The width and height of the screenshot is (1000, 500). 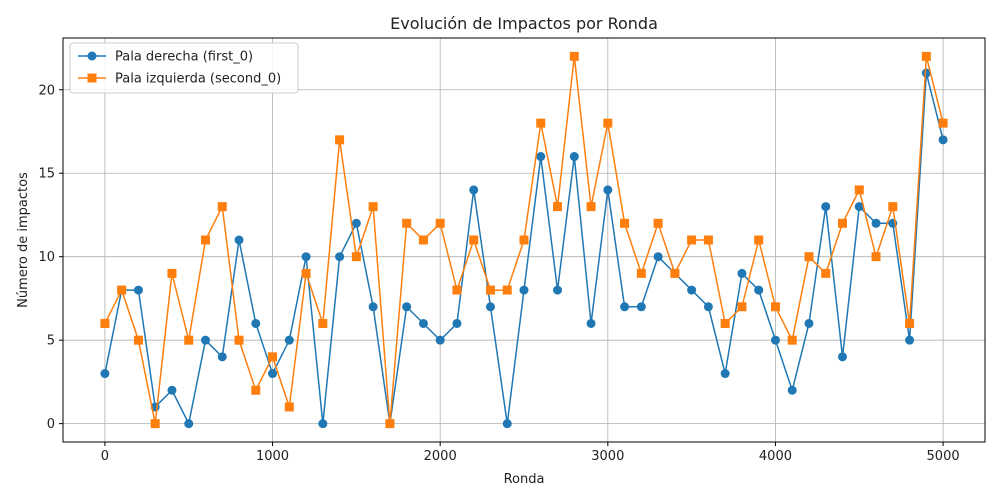 What do you see at coordinates (524, 479) in the screenshot?
I see `x-axis-title: Ronda` at bounding box center [524, 479].